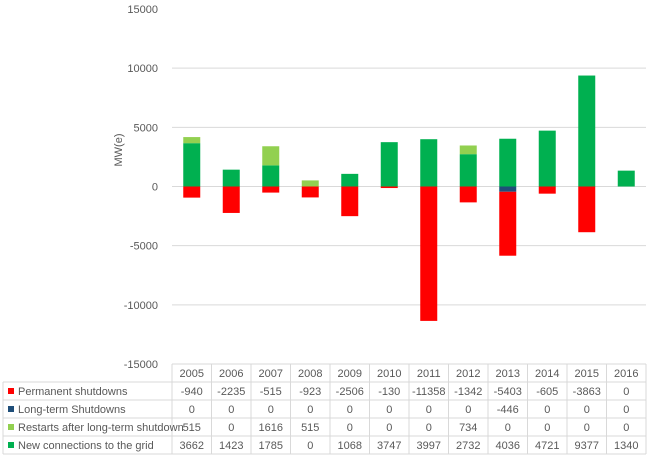 The width and height of the screenshot is (650, 457). I want to click on bar-permanent-shutdowns-2005, so click(192, 192).